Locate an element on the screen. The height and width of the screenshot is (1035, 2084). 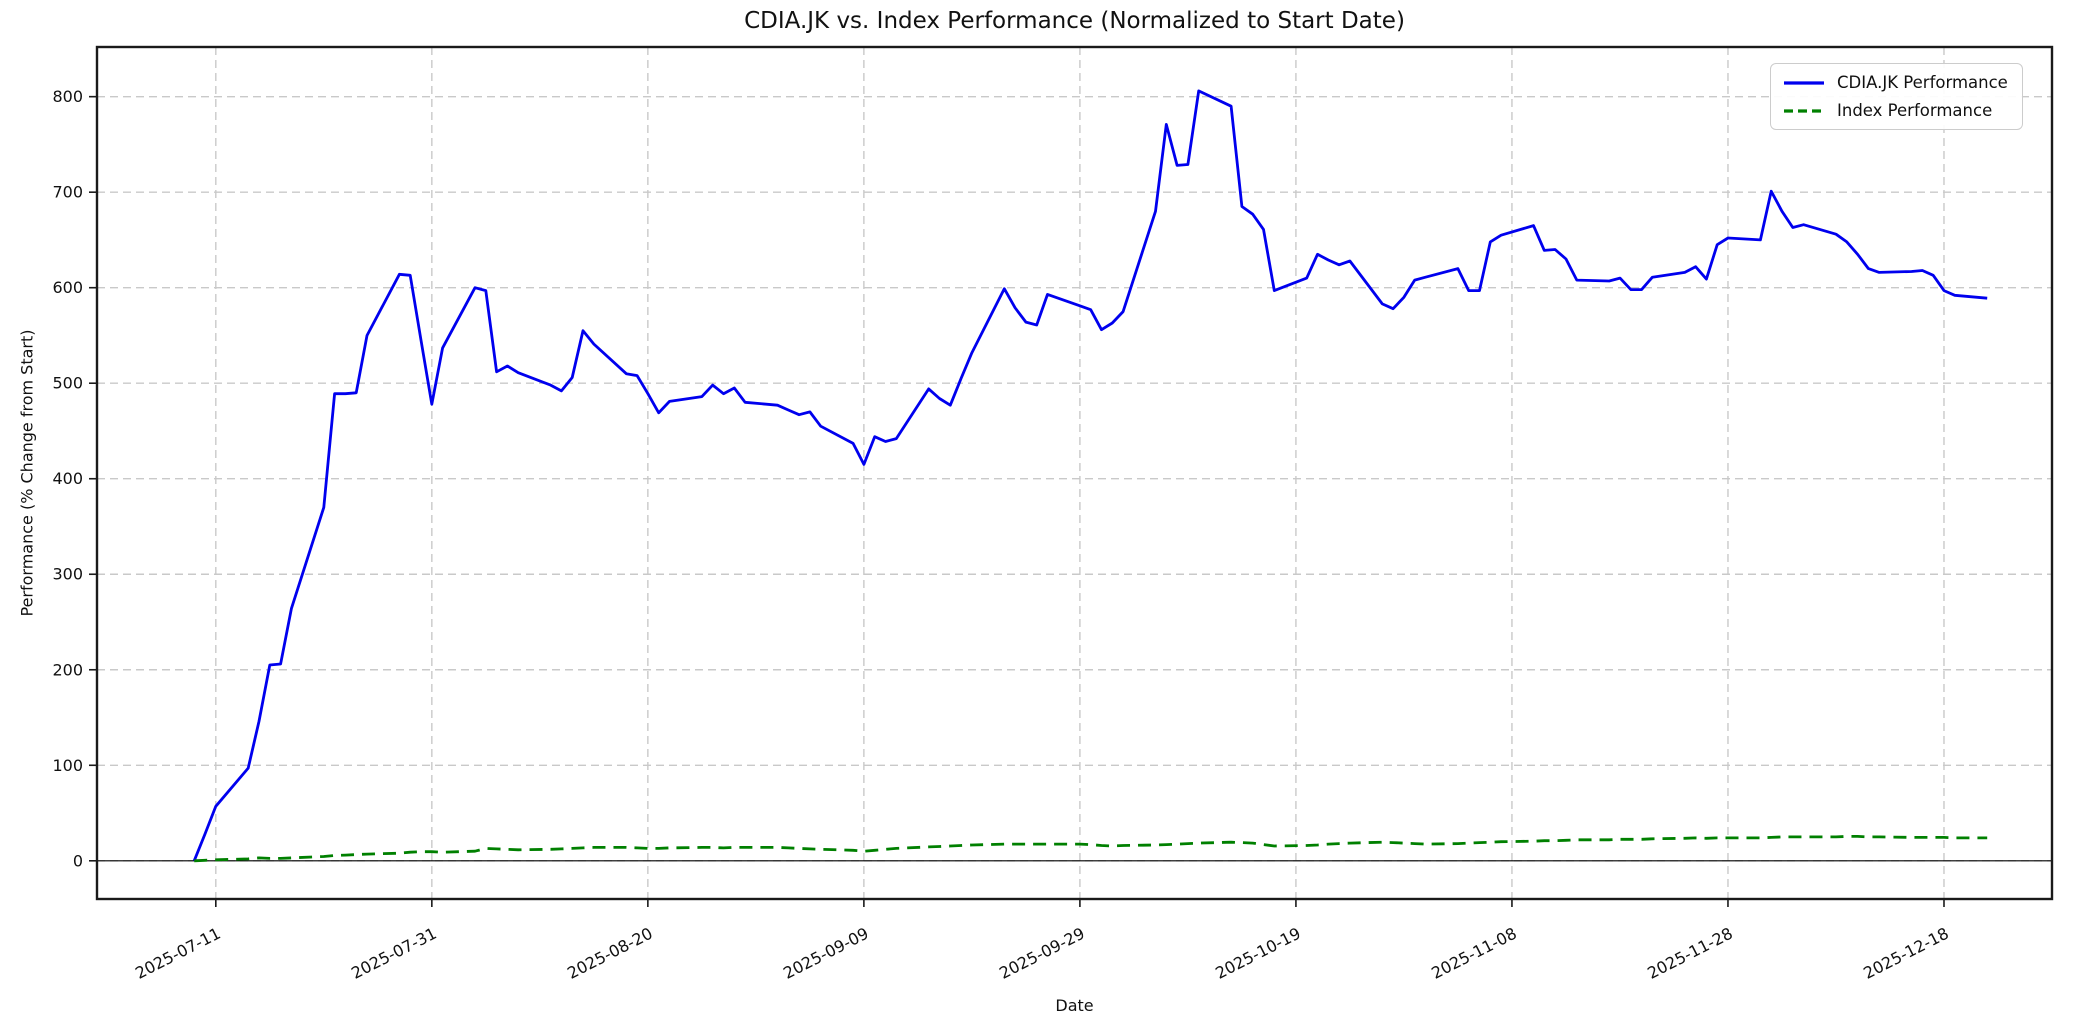
x-tick-label: 2025-08-20 is located at coordinates (609, 953).